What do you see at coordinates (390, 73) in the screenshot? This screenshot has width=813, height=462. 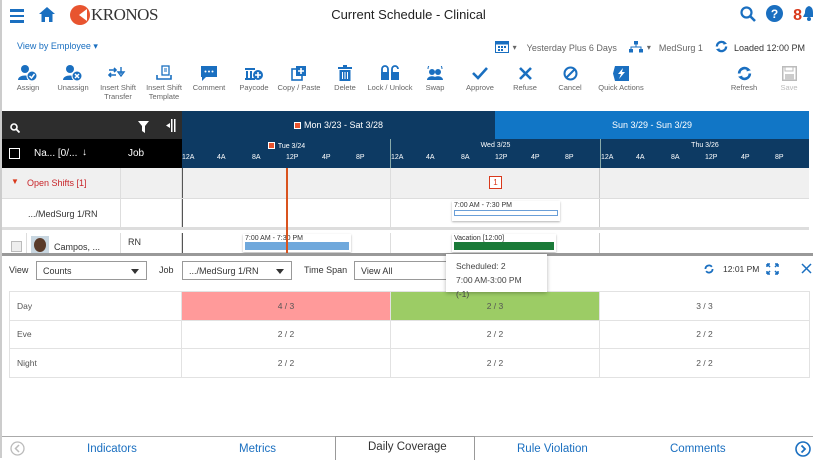 I see `lock-icon` at bounding box center [390, 73].